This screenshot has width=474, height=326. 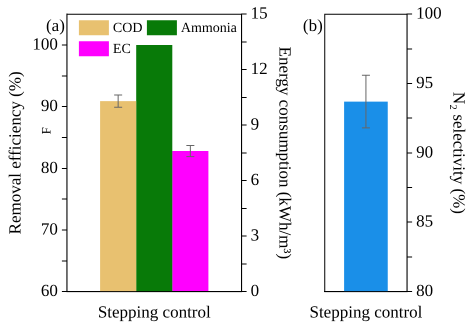 What do you see at coordinates (255, 290) in the screenshot?
I see `y2-tick-label: 0` at bounding box center [255, 290].